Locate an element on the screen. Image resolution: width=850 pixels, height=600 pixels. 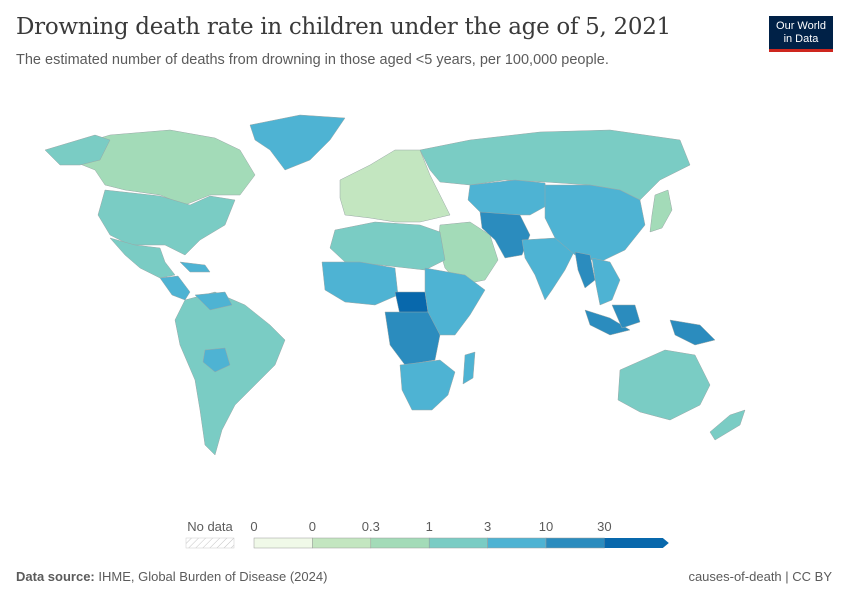
region-borneo is located at coordinates (626, 316).